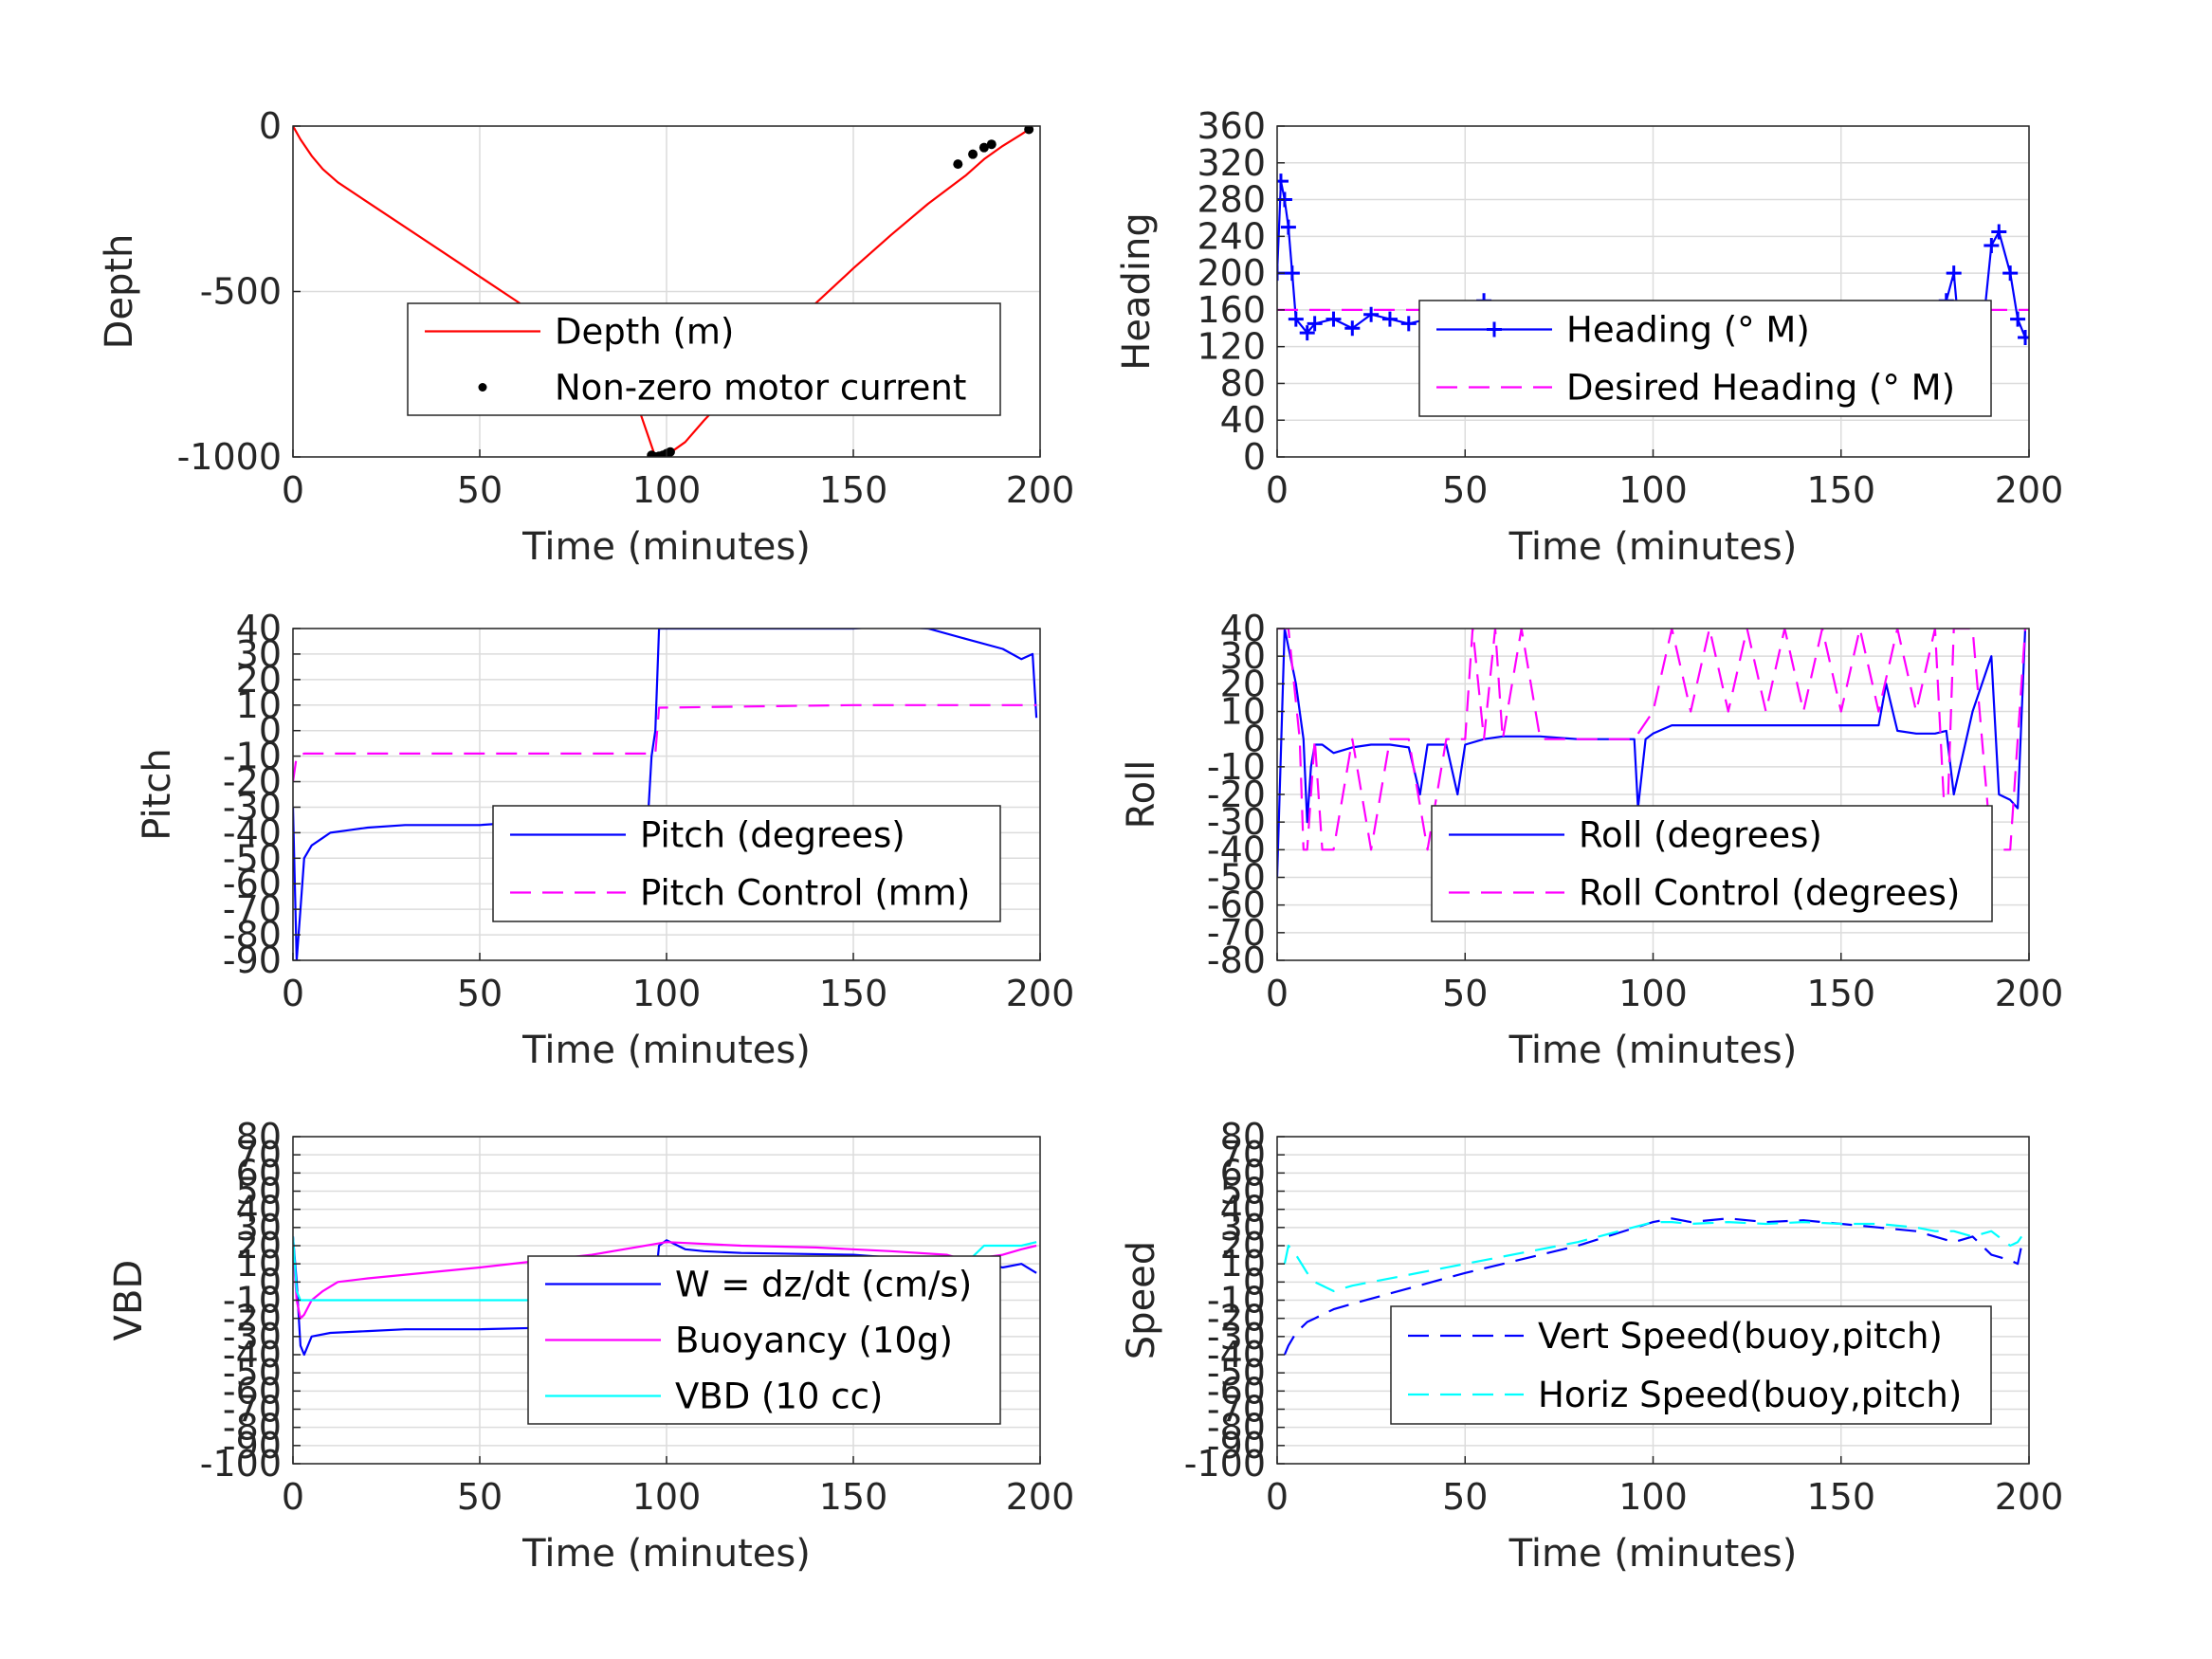  What do you see at coordinates (259, 680) in the screenshot?
I see `y-tick-label: 20` at bounding box center [259, 680].